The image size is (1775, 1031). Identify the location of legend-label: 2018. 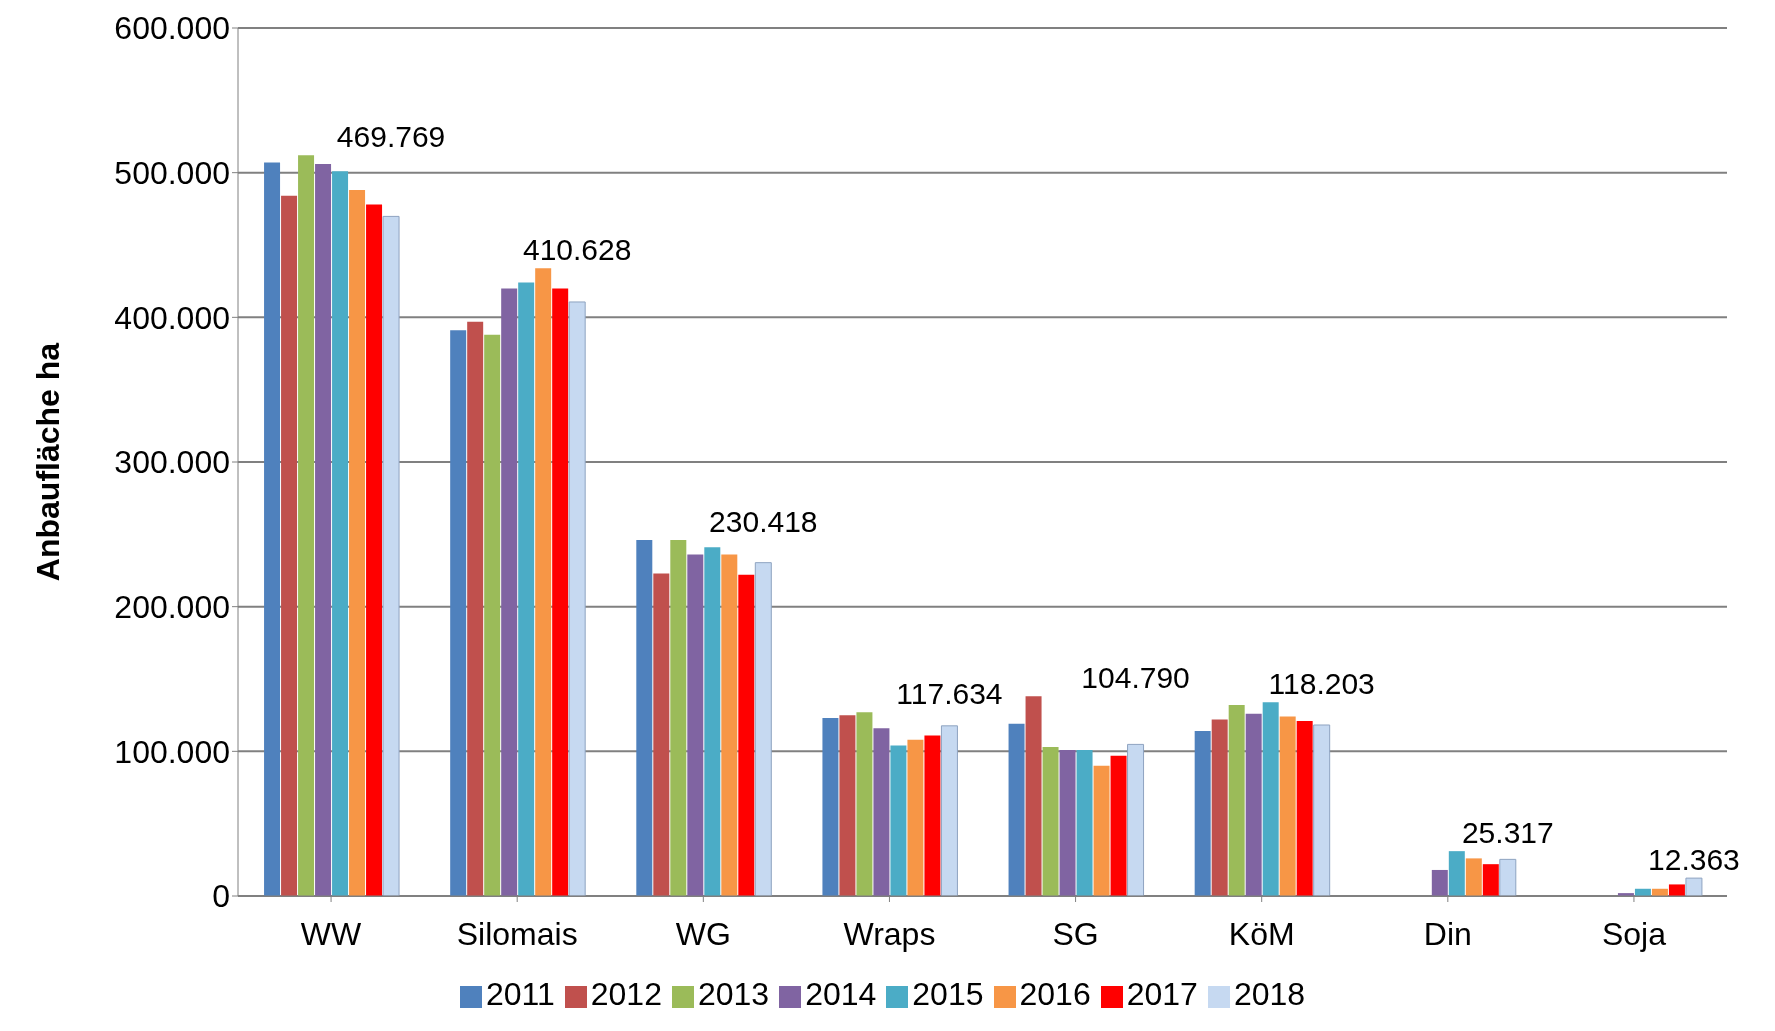
(1269, 994).